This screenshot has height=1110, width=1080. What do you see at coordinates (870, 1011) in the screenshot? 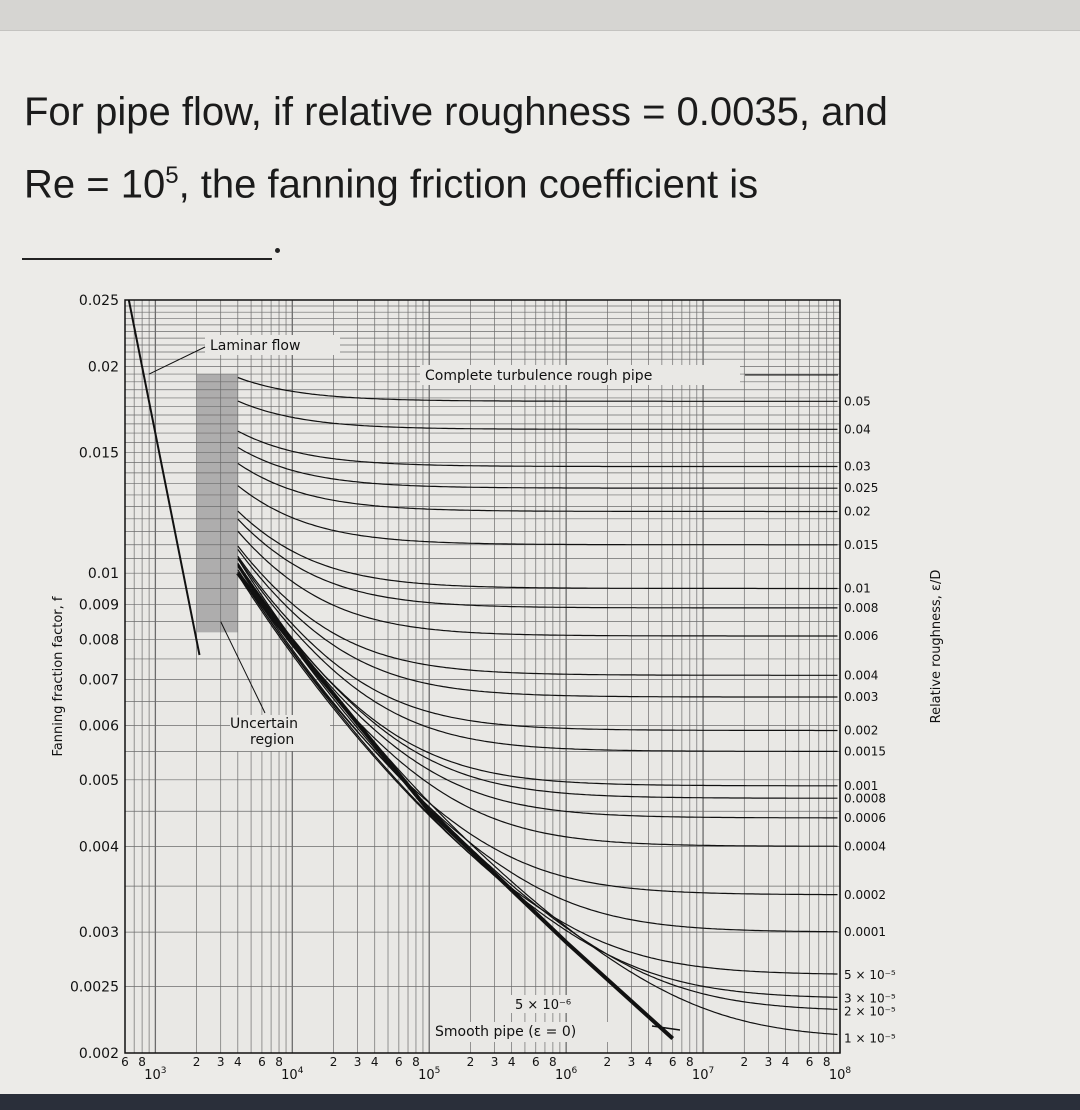
I see `relative-roughness-label: 2 × 10⁻⁵` at bounding box center [870, 1011].